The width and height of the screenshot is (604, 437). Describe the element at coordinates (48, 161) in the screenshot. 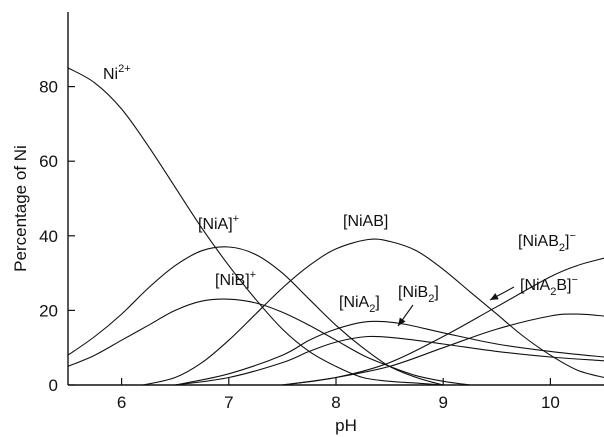

I see `y-tick-label: 60` at that location.